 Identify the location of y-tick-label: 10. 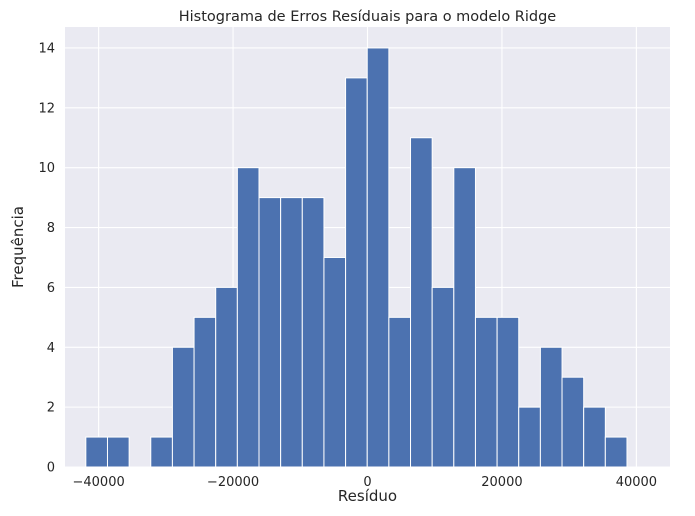
(46, 168).